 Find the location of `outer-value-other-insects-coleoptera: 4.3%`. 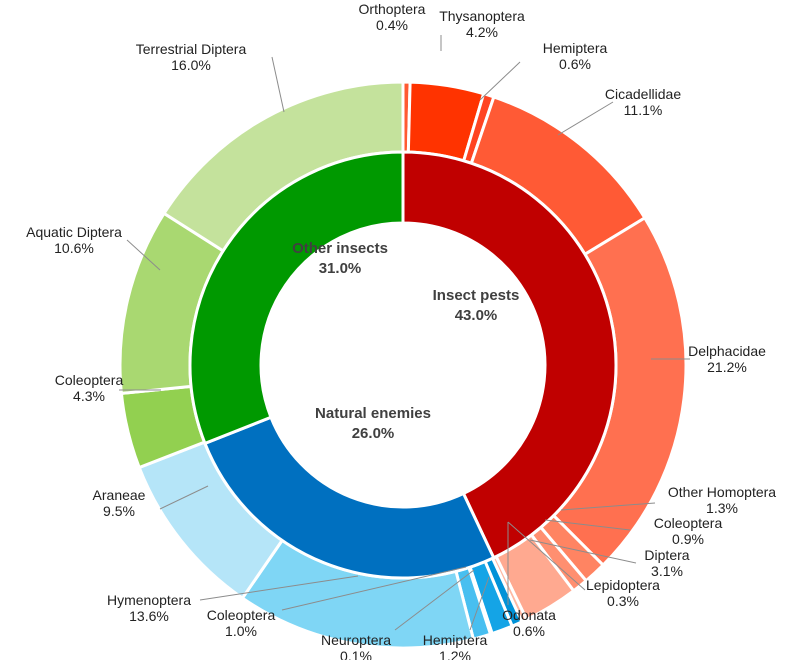

outer-value-other-insects-coleoptera: 4.3% is located at coordinates (89, 396).